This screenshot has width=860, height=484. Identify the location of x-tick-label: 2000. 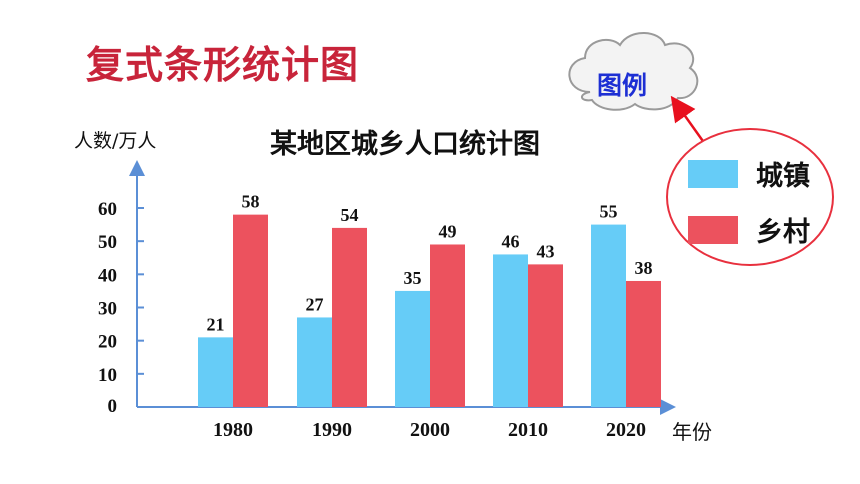
(430, 430).